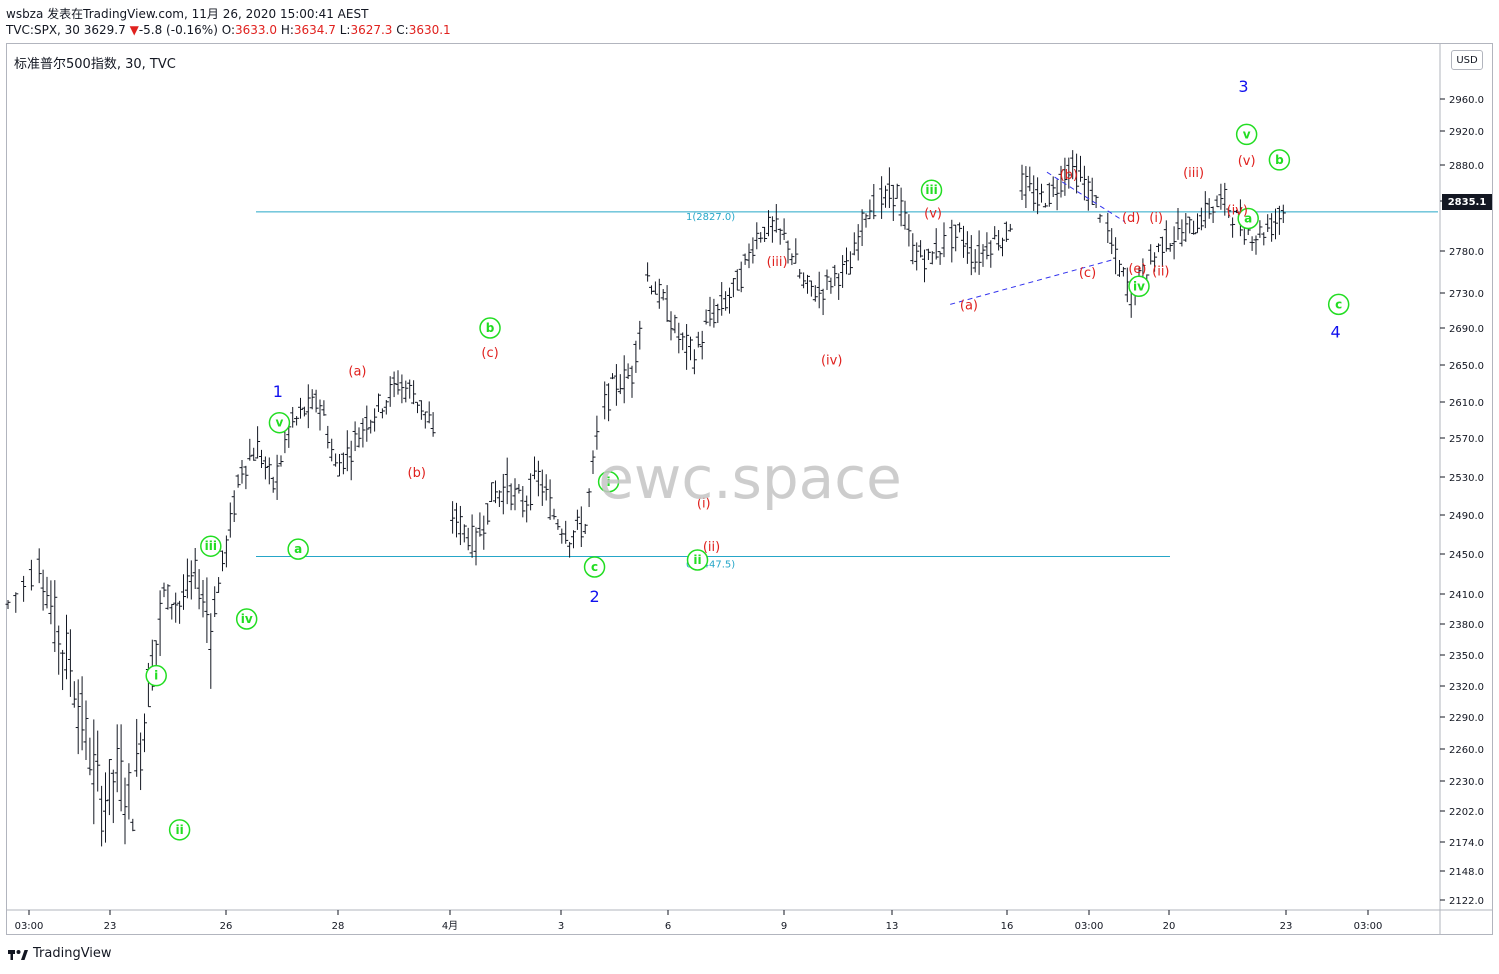 Image resolution: width=1499 pixels, height=974 pixels. Describe the element at coordinates (1466, 750) in the screenshot. I see `y-tick-label: 2260.0` at that location.